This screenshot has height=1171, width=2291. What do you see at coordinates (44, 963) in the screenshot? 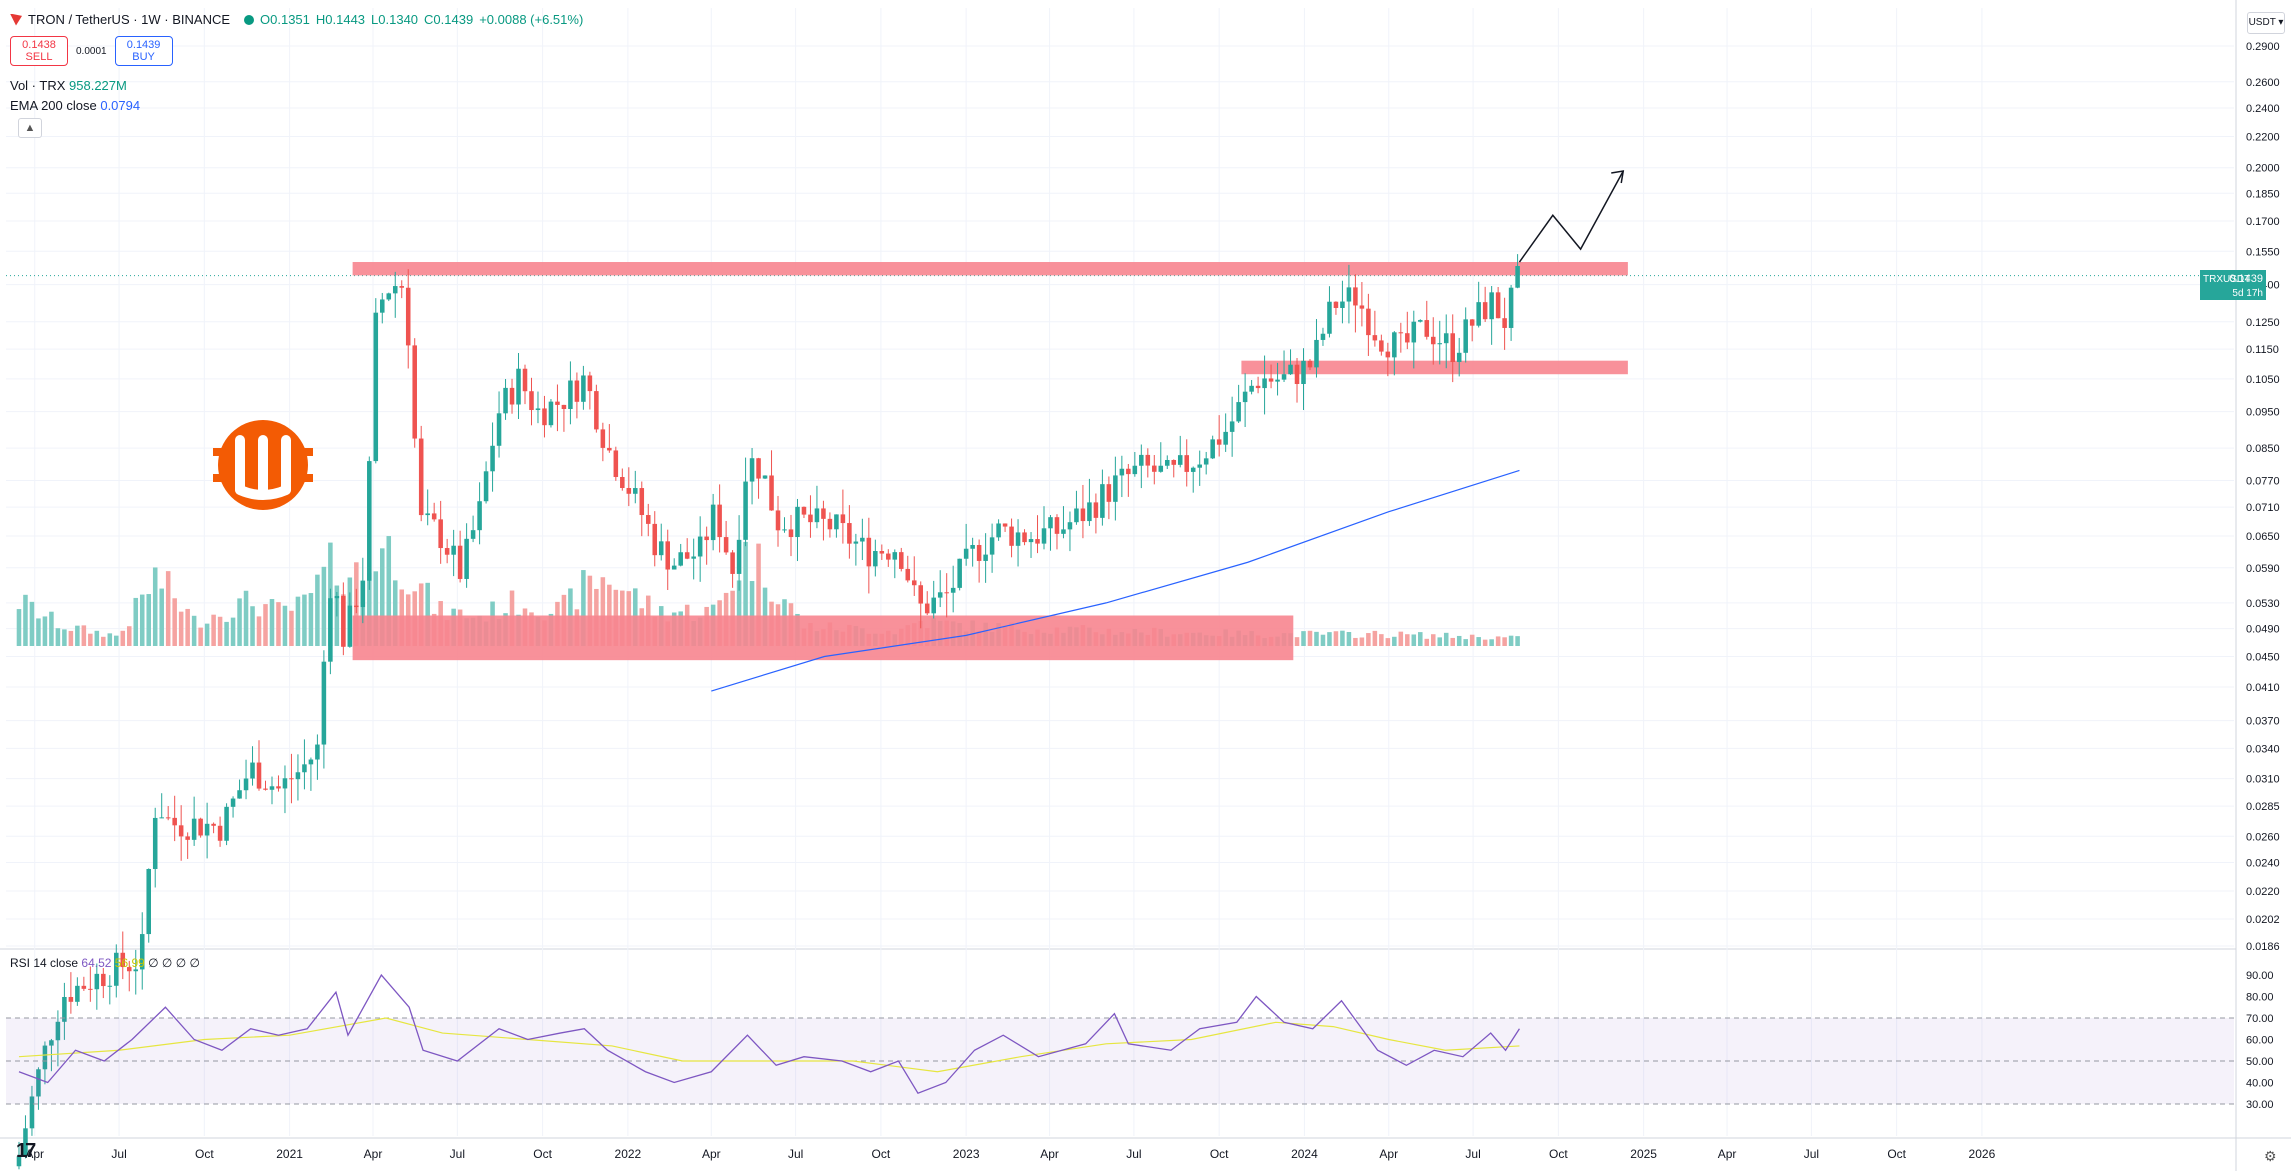
I see `rsi-label: RSI 14 close` at bounding box center [44, 963].